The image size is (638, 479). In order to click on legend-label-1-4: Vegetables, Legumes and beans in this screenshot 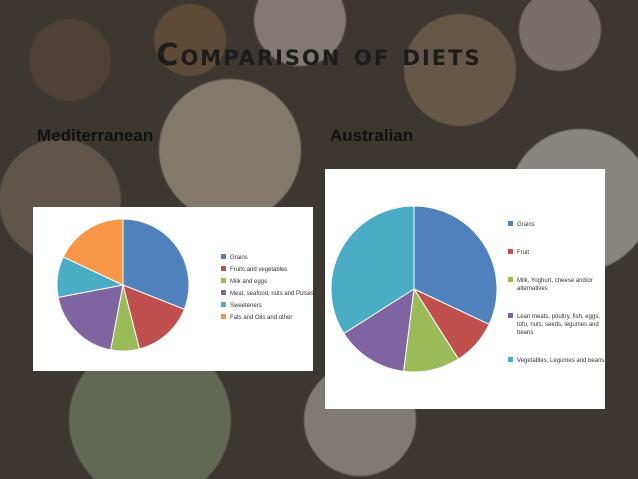, I will do `click(560, 361)`.